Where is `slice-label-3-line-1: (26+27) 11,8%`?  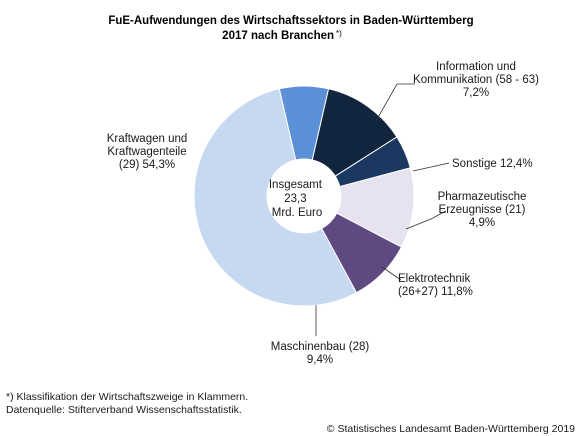
slice-label-3-line-1: (26+27) 11,8% is located at coordinates (435, 292).